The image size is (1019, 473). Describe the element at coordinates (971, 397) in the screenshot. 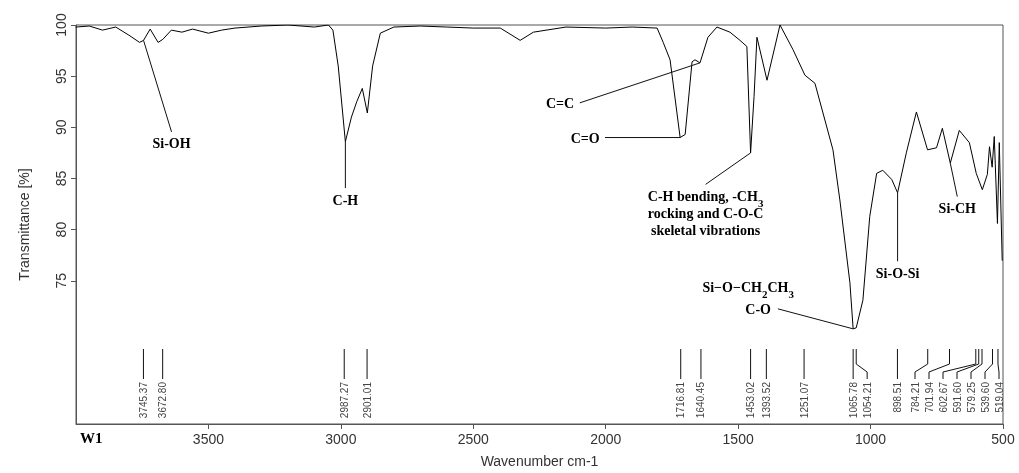

I see `annotation: 579.25` at that location.